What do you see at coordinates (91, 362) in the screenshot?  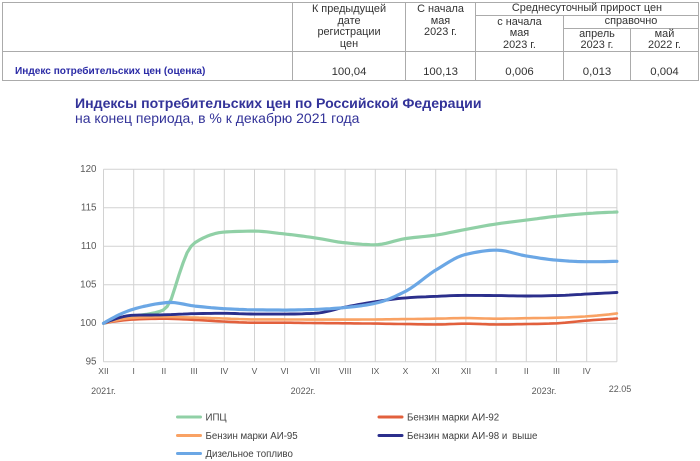 I see `svg-text: 95` at bounding box center [91, 362].